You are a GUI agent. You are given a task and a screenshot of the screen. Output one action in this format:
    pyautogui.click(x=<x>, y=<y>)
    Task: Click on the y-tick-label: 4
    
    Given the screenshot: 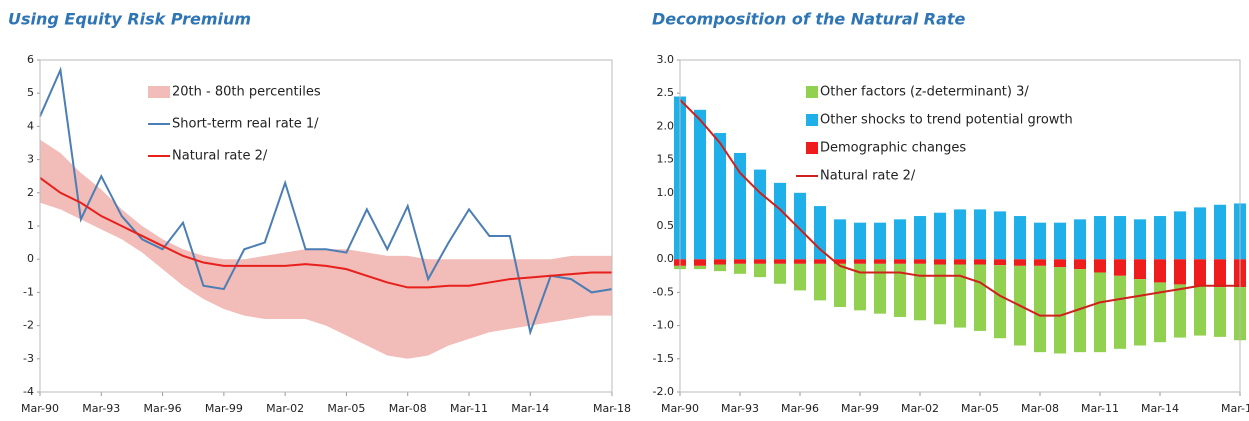 What is the action you would take?
    pyautogui.click(x=30, y=125)
    